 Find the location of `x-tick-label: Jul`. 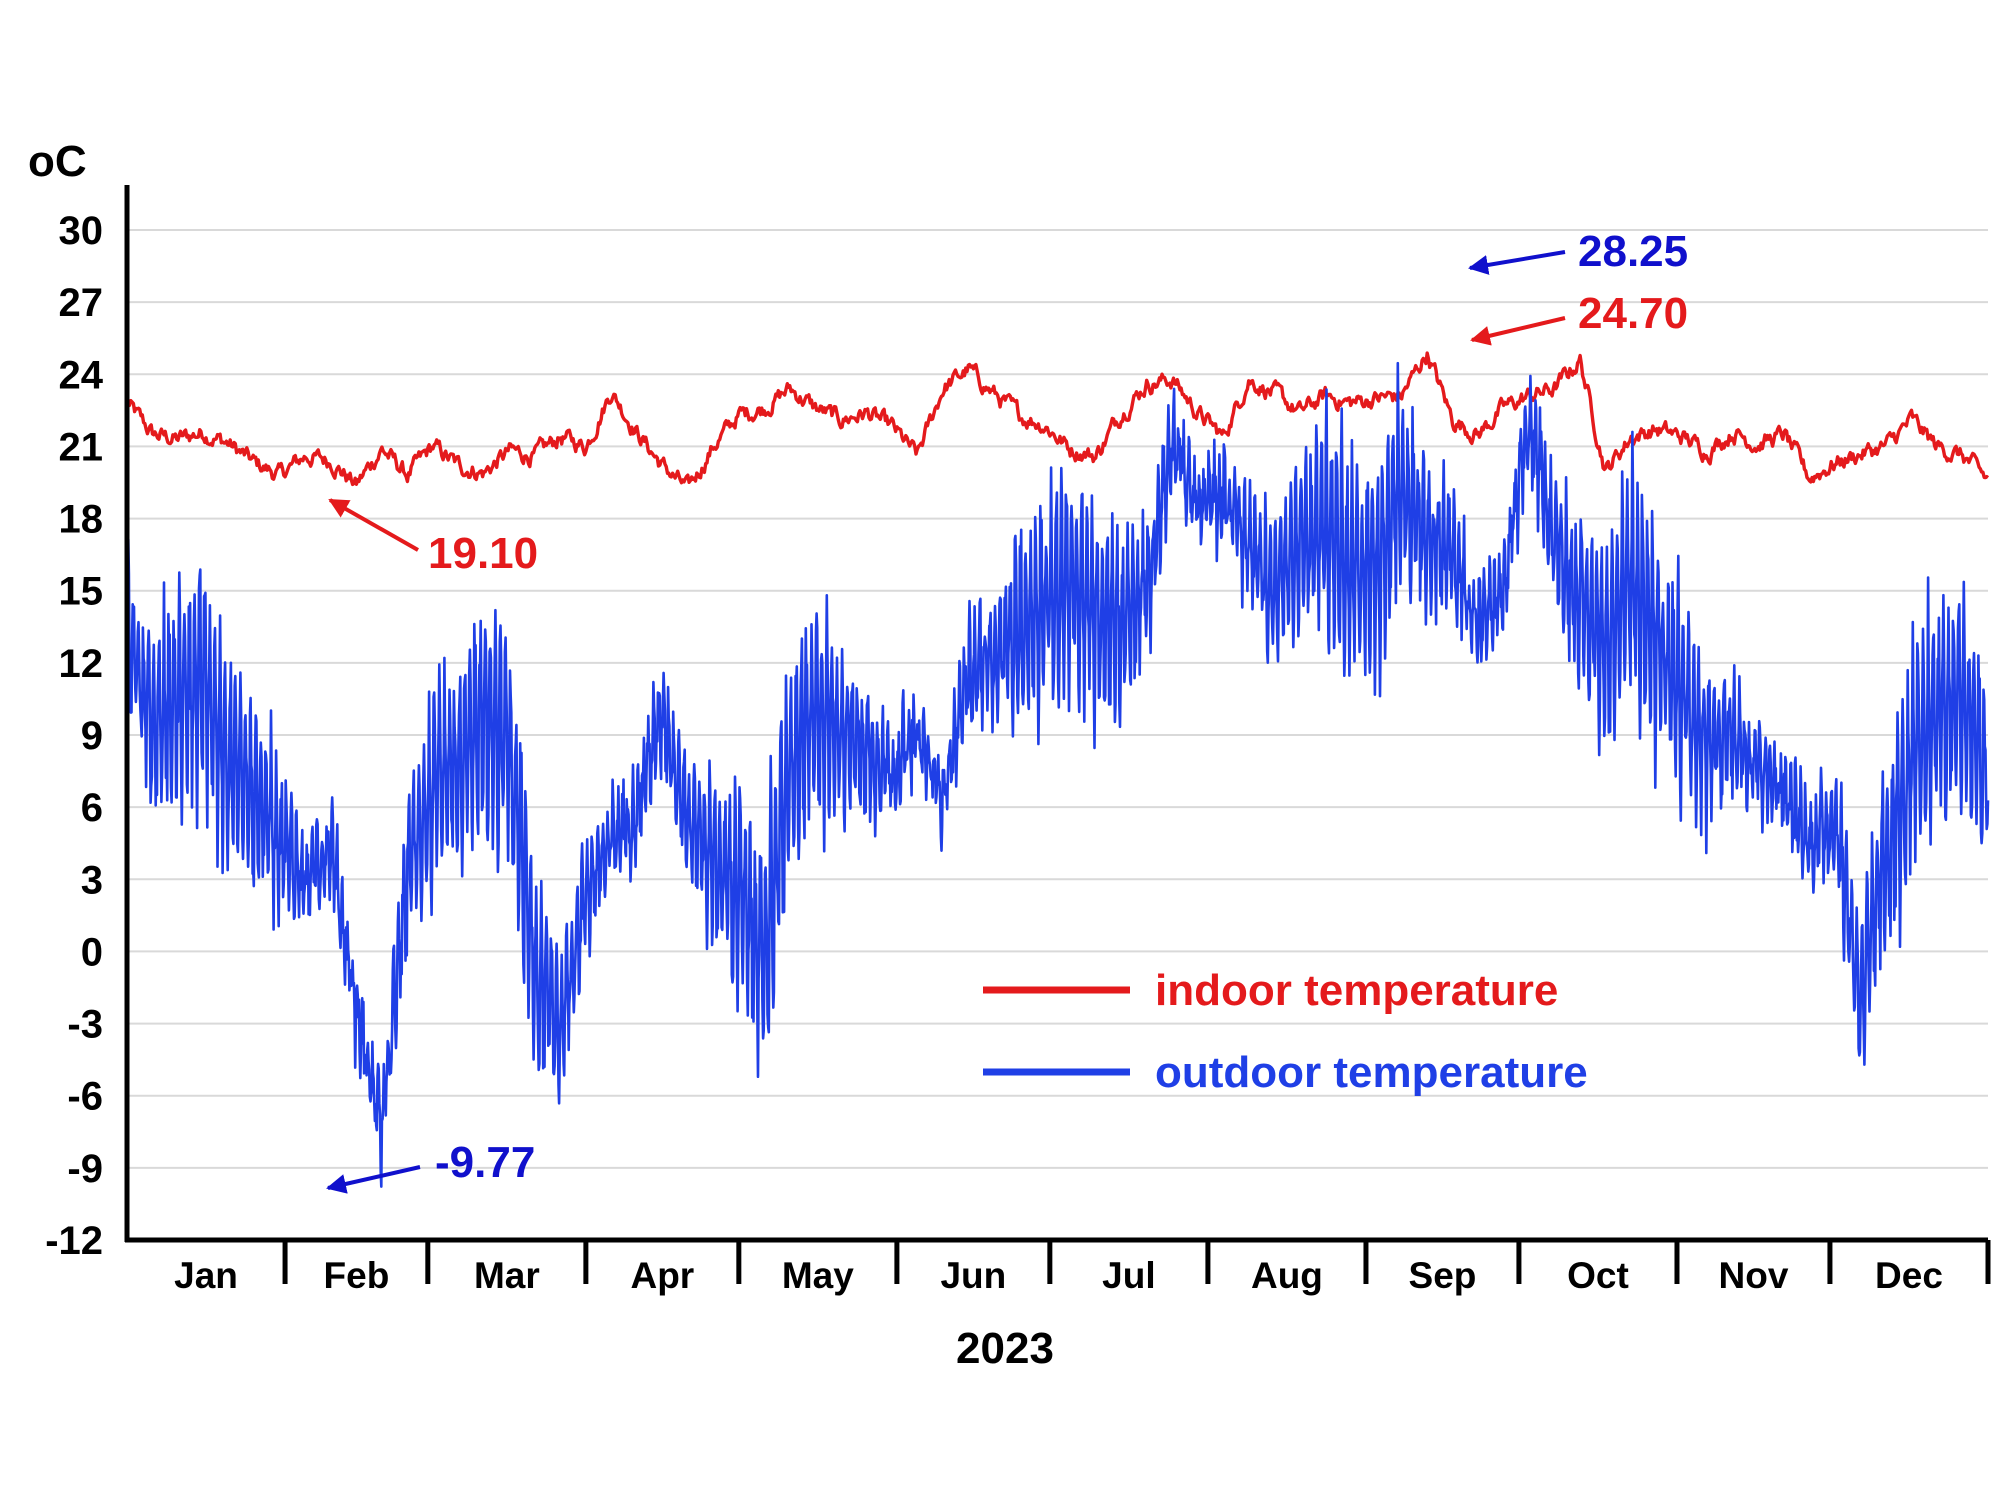

x-tick-label: Jul is located at coordinates (1128, 1275).